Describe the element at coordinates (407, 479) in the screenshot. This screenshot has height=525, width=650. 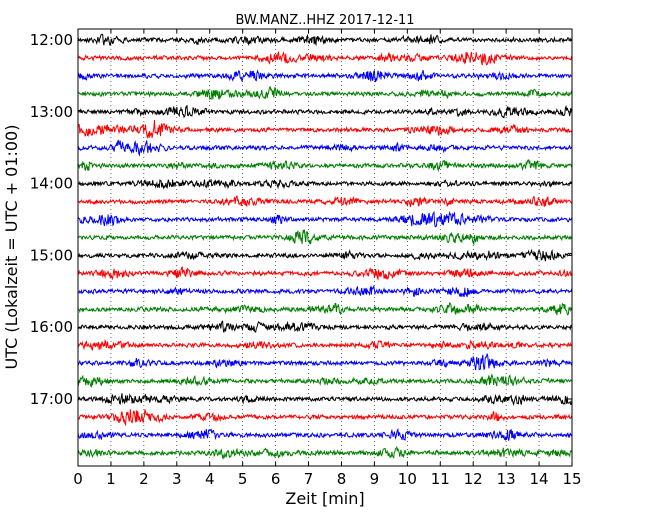
I see `x-tick-label: 10` at that location.